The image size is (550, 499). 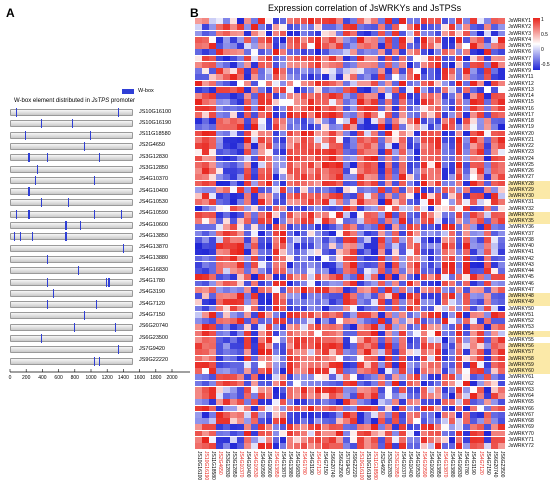 I want to click on heatmap-col-label: JS4G7150, so click(x=325, y=463).